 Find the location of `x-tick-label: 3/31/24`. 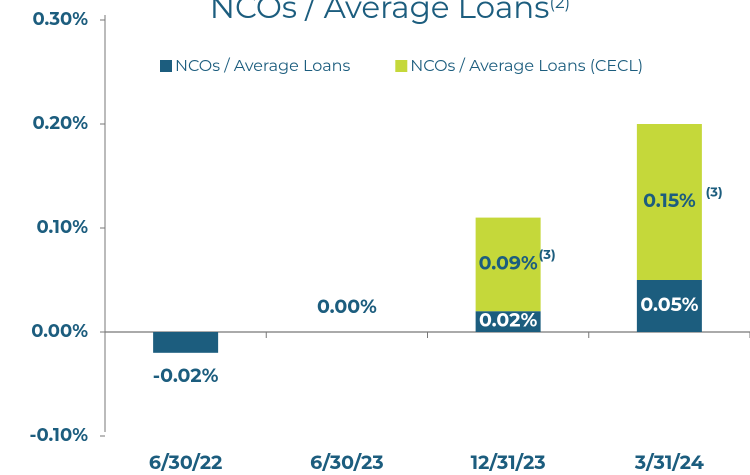

x-tick-label: 3/31/24 is located at coordinates (669, 462).